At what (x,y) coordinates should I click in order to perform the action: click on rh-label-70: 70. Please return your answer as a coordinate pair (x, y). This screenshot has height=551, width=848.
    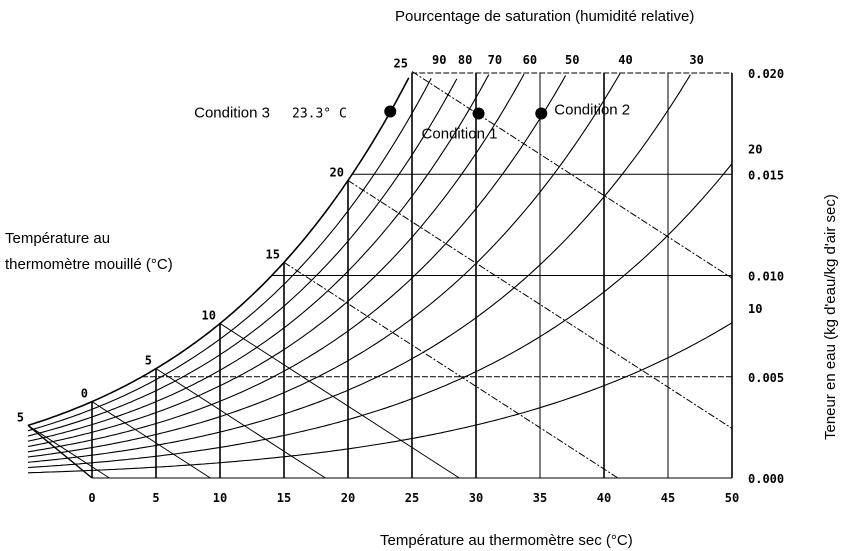
    Looking at the image, I should click on (495, 60).